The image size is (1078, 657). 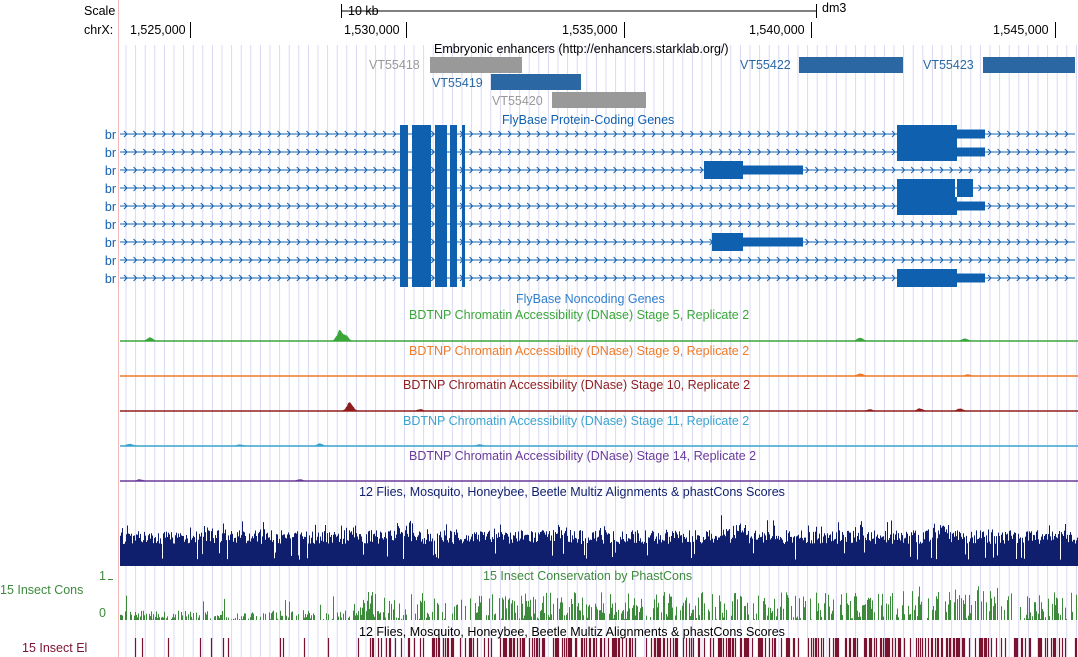 What do you see at coordinates (1021, 30) in the screenshot?
I see `ruler-tick-label: 1,545,000` at bounding box center [1021, 30].